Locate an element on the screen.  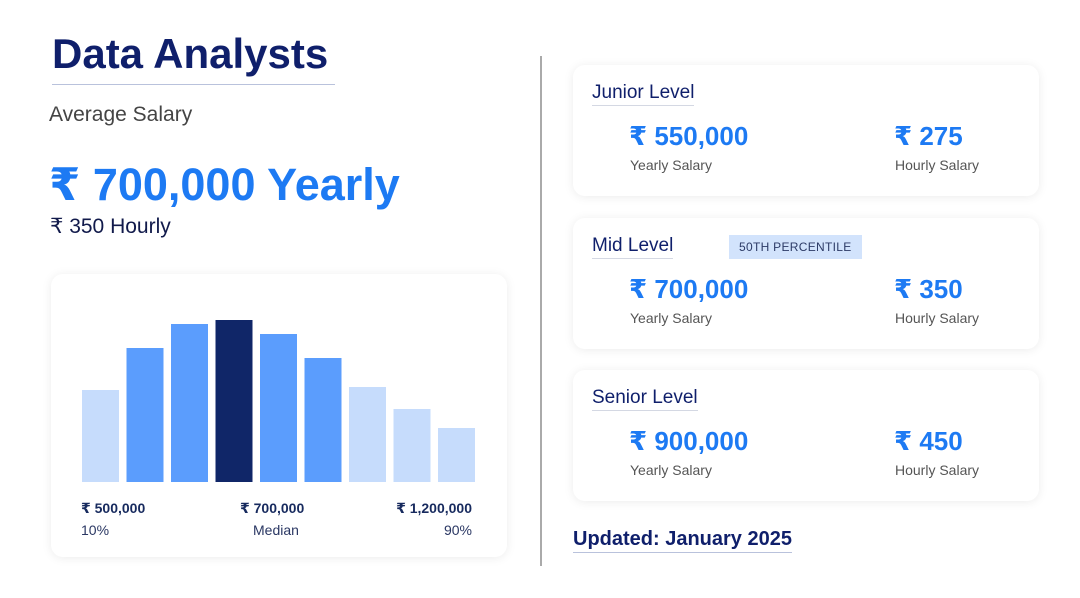
average-yearly-salary: ₹ 700,000 Yearly is located at coordinates (224, 184).